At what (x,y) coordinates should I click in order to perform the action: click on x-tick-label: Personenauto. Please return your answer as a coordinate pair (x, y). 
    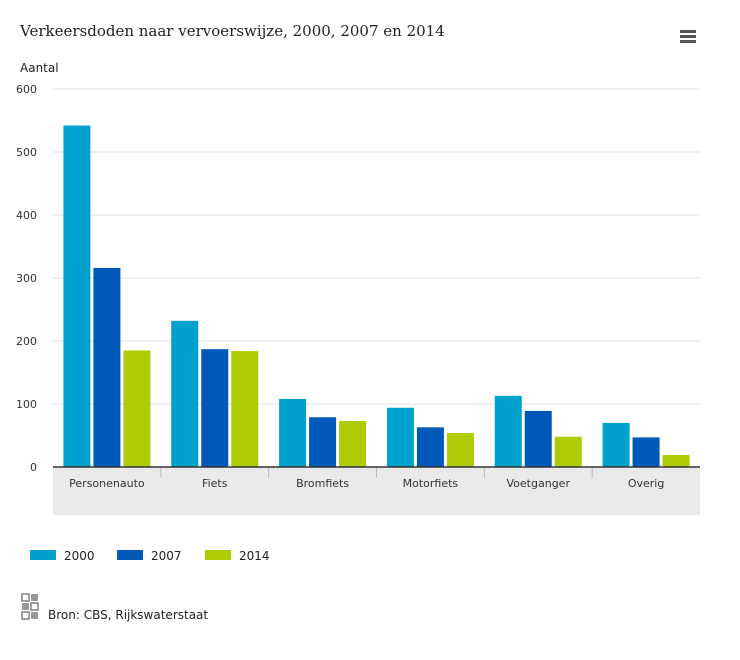
    Looking at the image, I should click on (107, 483).